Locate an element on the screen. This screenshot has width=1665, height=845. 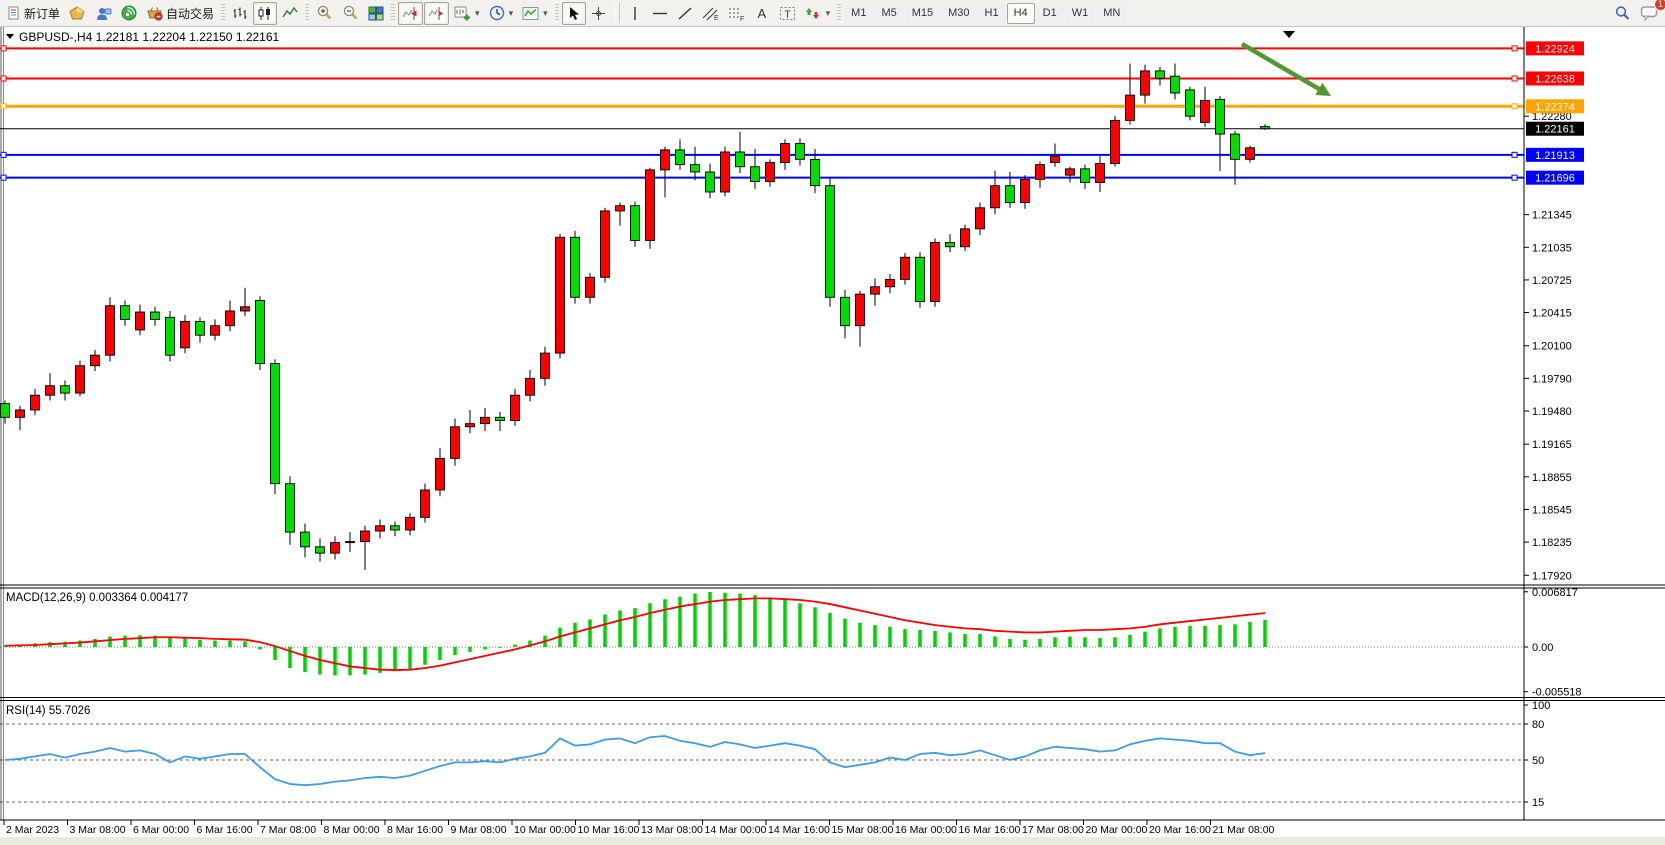
trendline-icon is located at coordinates (685, 13).